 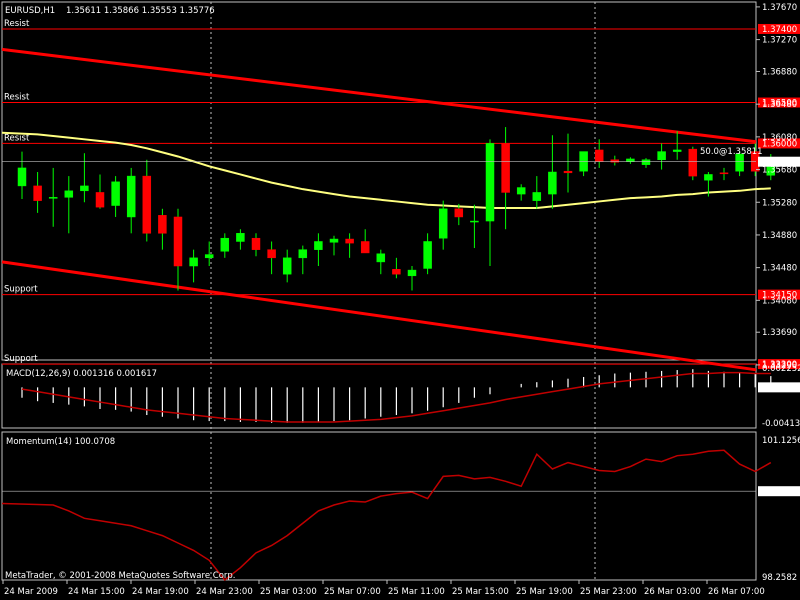 I want to click on time-tick-label: 24 Mar 23:00, so click(x=224, y=592).